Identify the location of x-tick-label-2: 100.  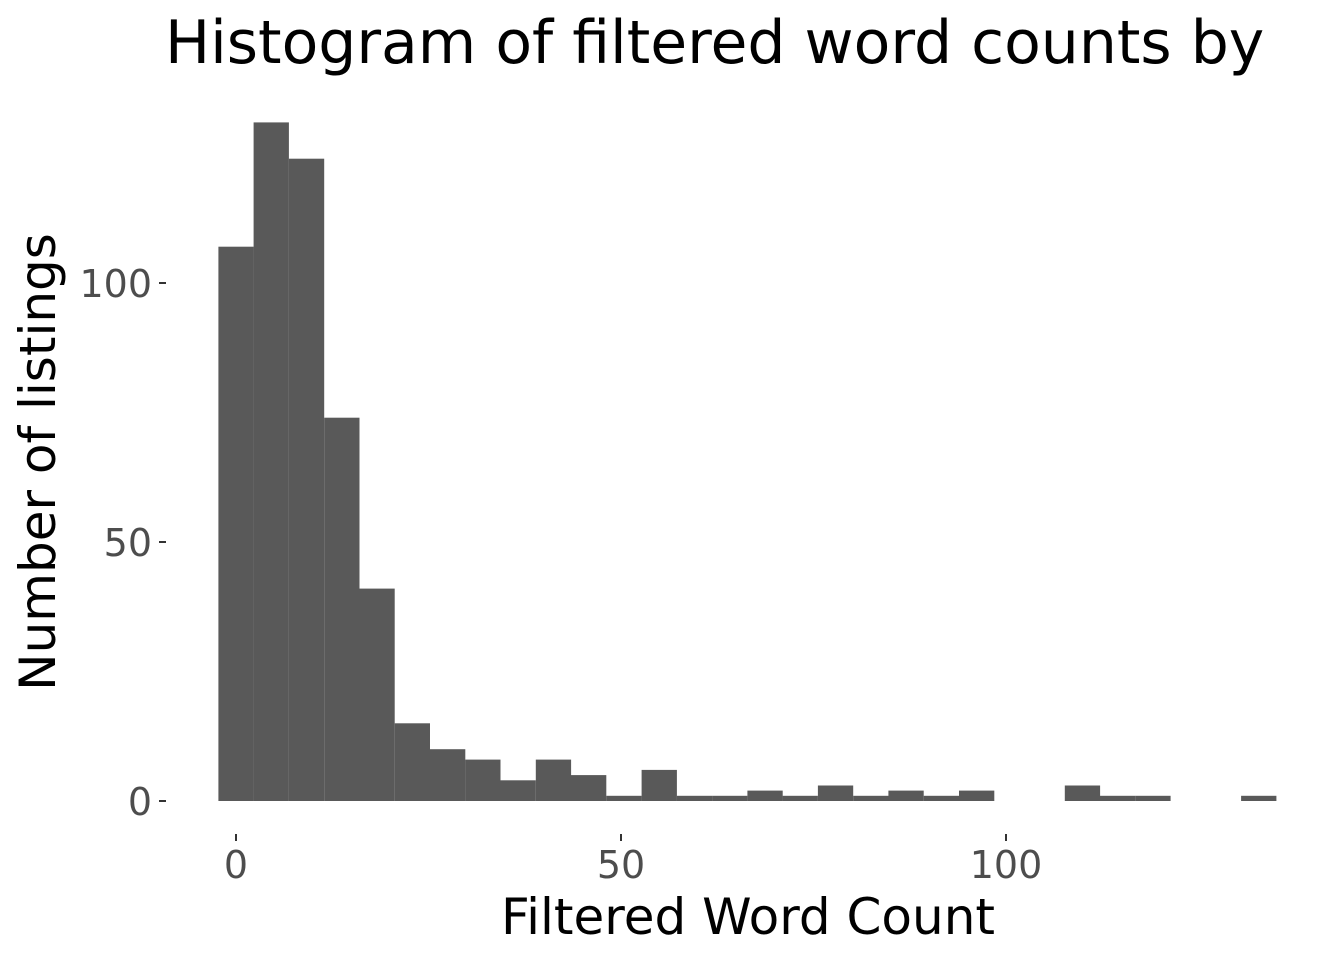
(1006, 865).